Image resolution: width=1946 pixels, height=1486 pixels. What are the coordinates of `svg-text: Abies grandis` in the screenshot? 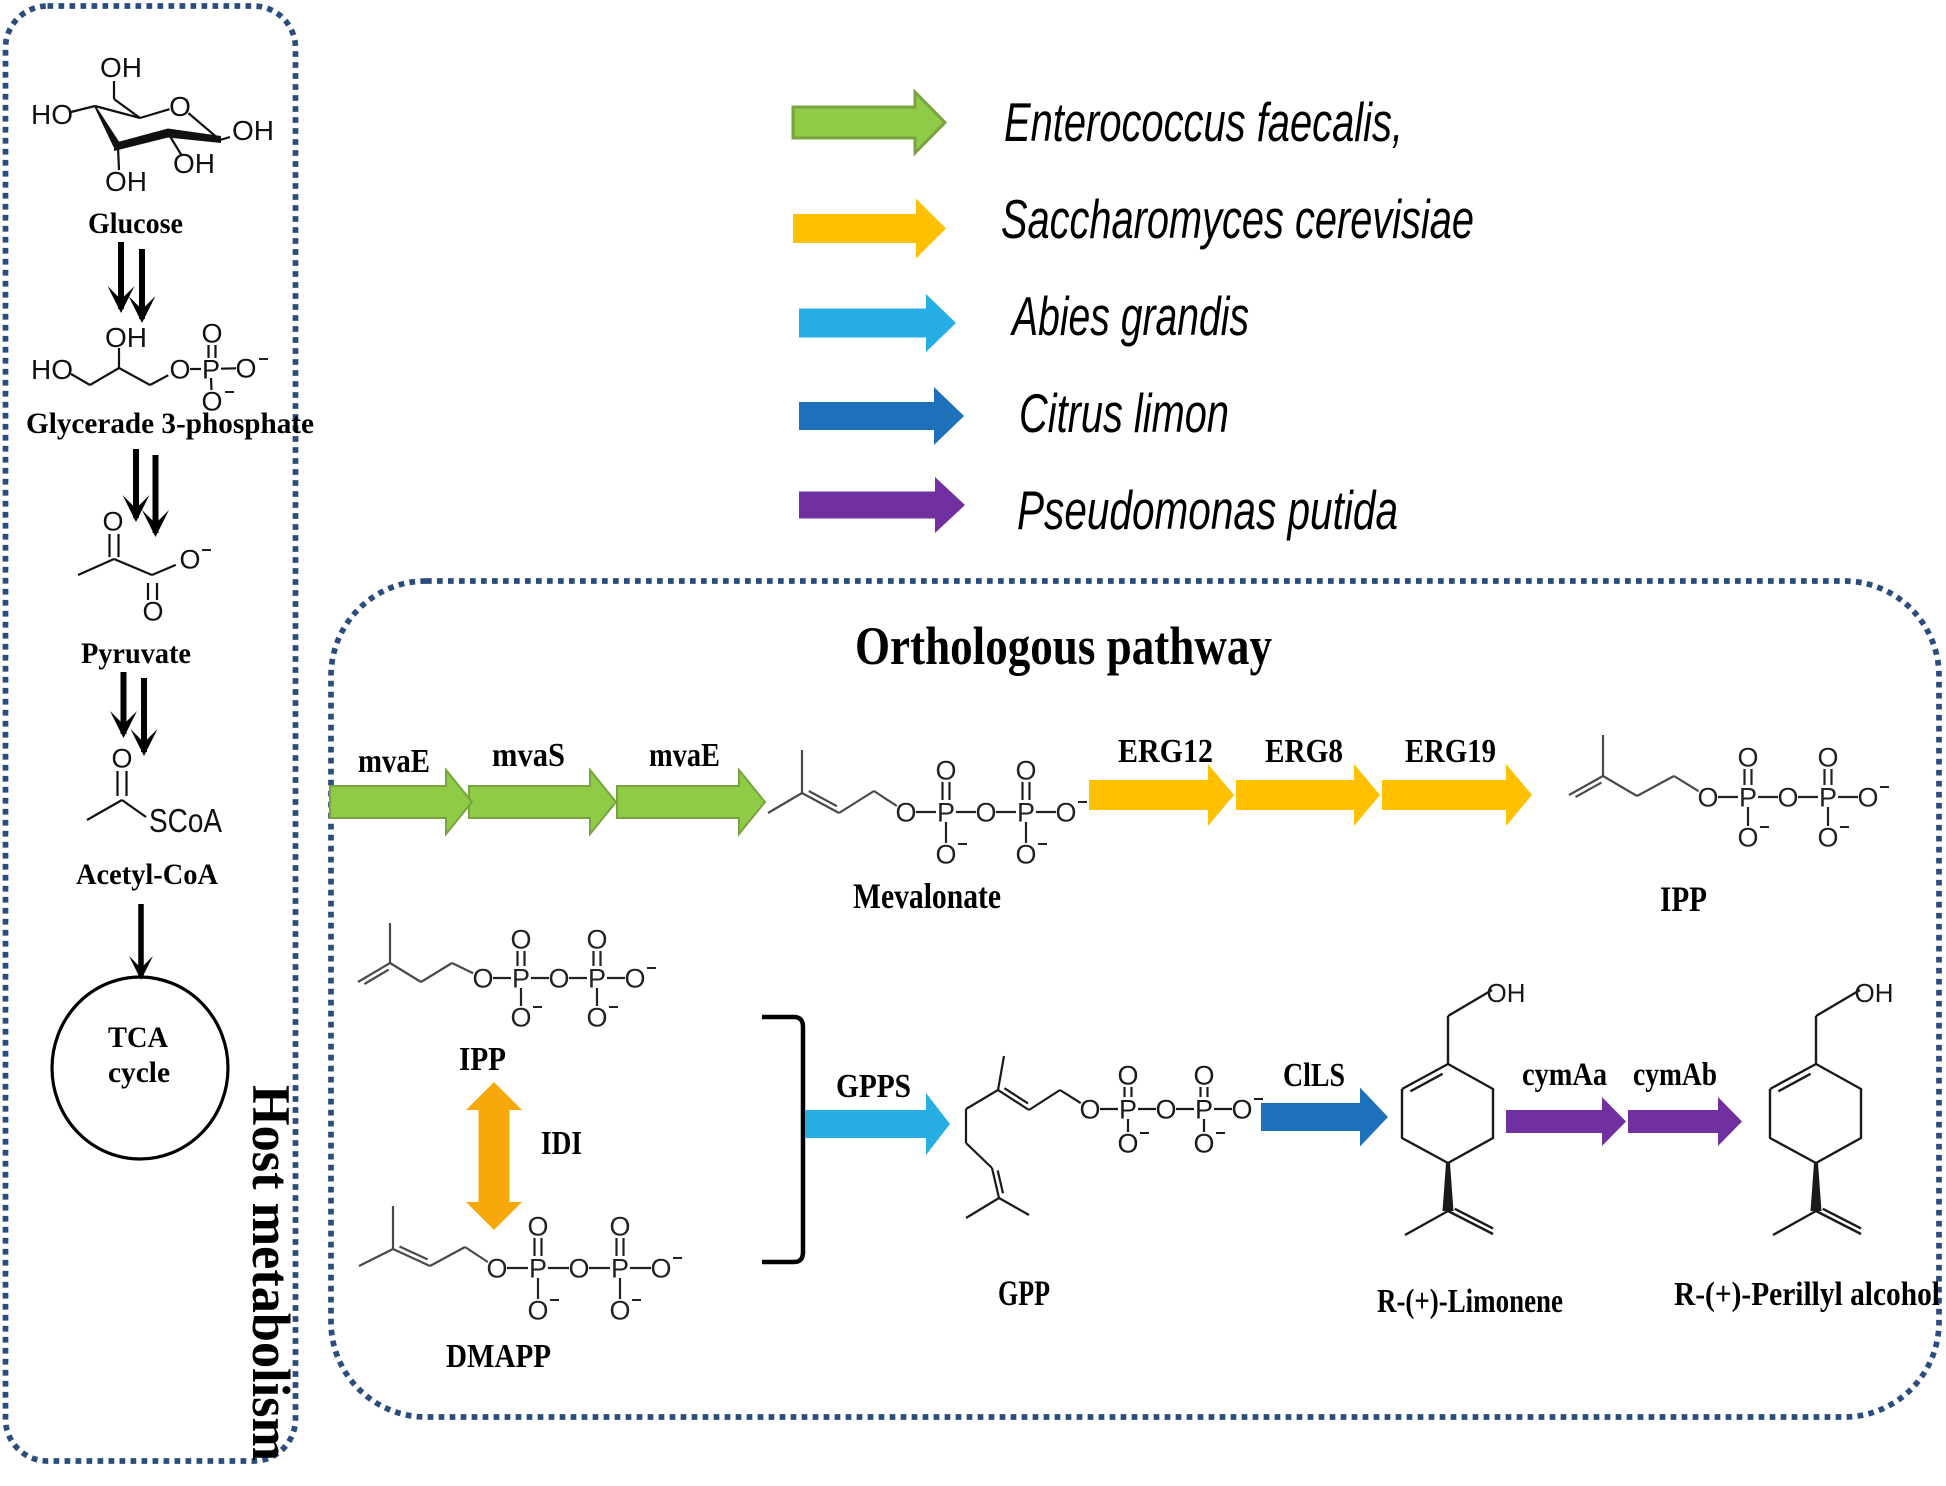 It's located at (1129, 316).